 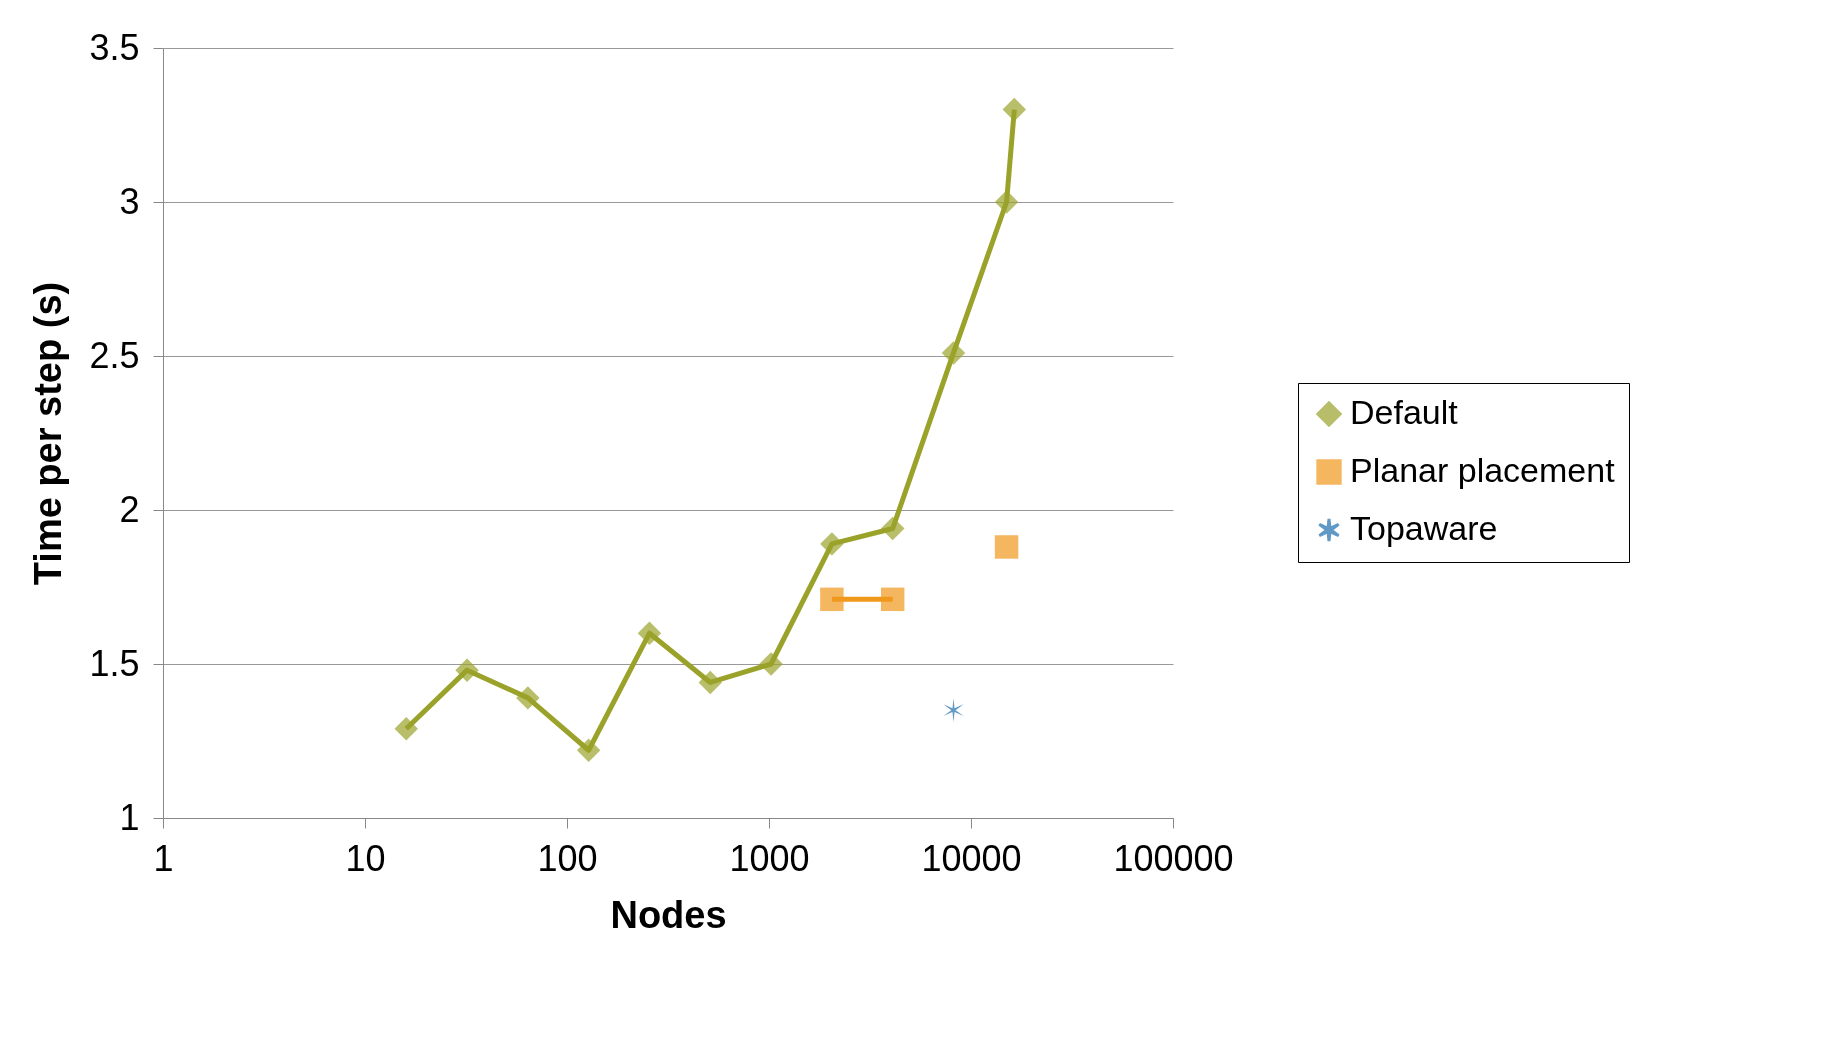 I want to click on y-tick-label: 3, so click(x=129, y=201).